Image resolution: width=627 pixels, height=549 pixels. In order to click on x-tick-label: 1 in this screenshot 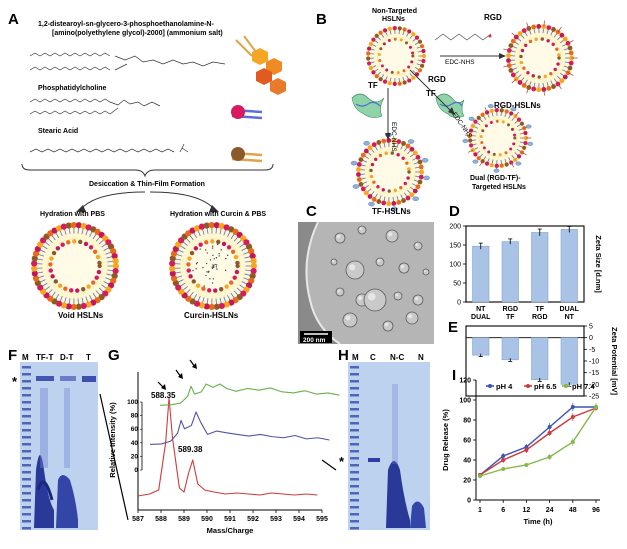, I will do `click(480, 510)`.